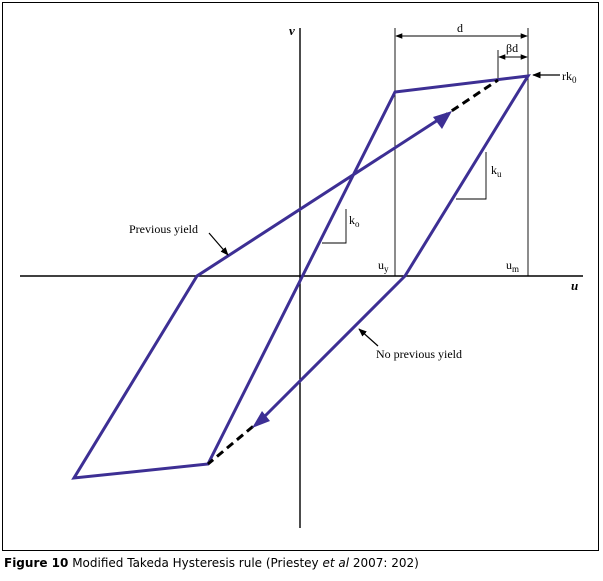 This screenshot has height=581, width=603. Describe the element at coordinates (336, 563) in the screenshot. I see `caption-etal: et al` at that location.